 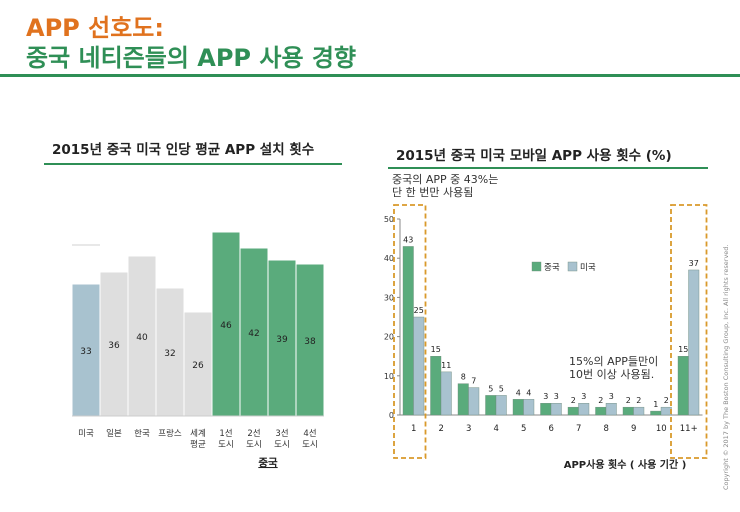 What do you see at coordinates (518, 407) in the screenshot?
I see `bar-중국-5` at bounding box center [518, 407].